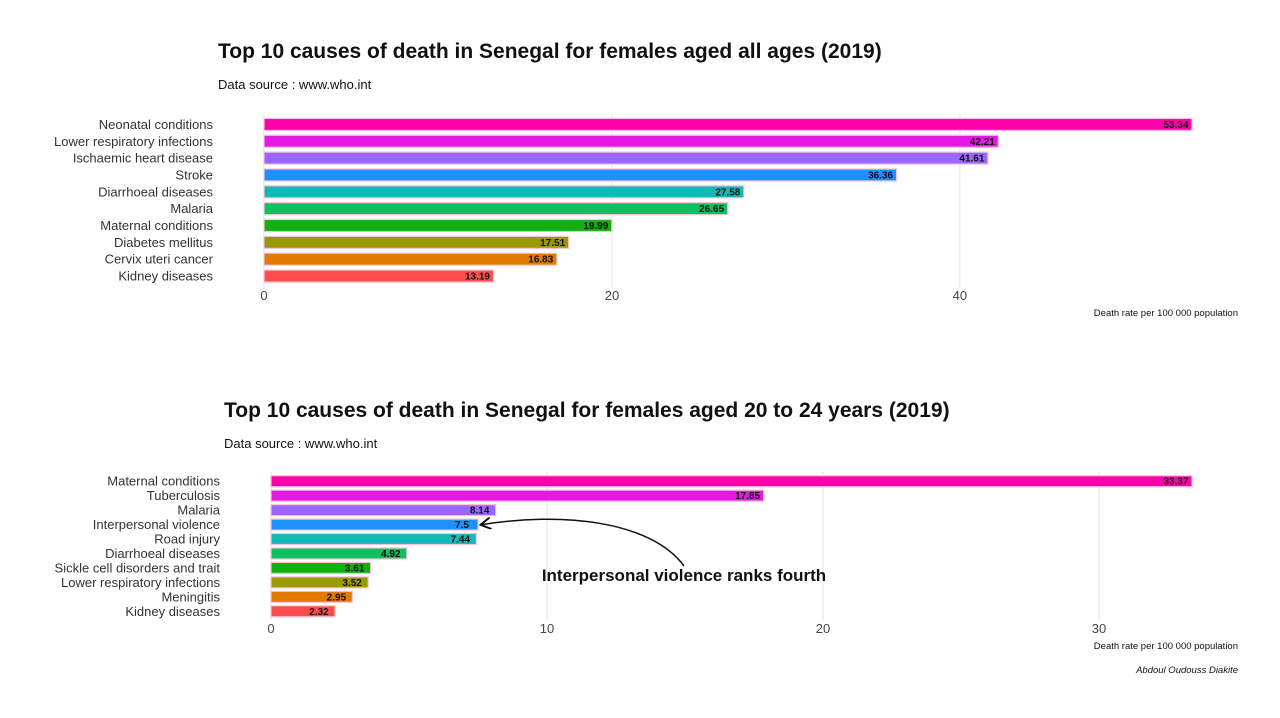  What do you see at coordinates (1175, 482) in the screenshot?
I see `value-label: 33.37` at bounding box center [1175, 482].